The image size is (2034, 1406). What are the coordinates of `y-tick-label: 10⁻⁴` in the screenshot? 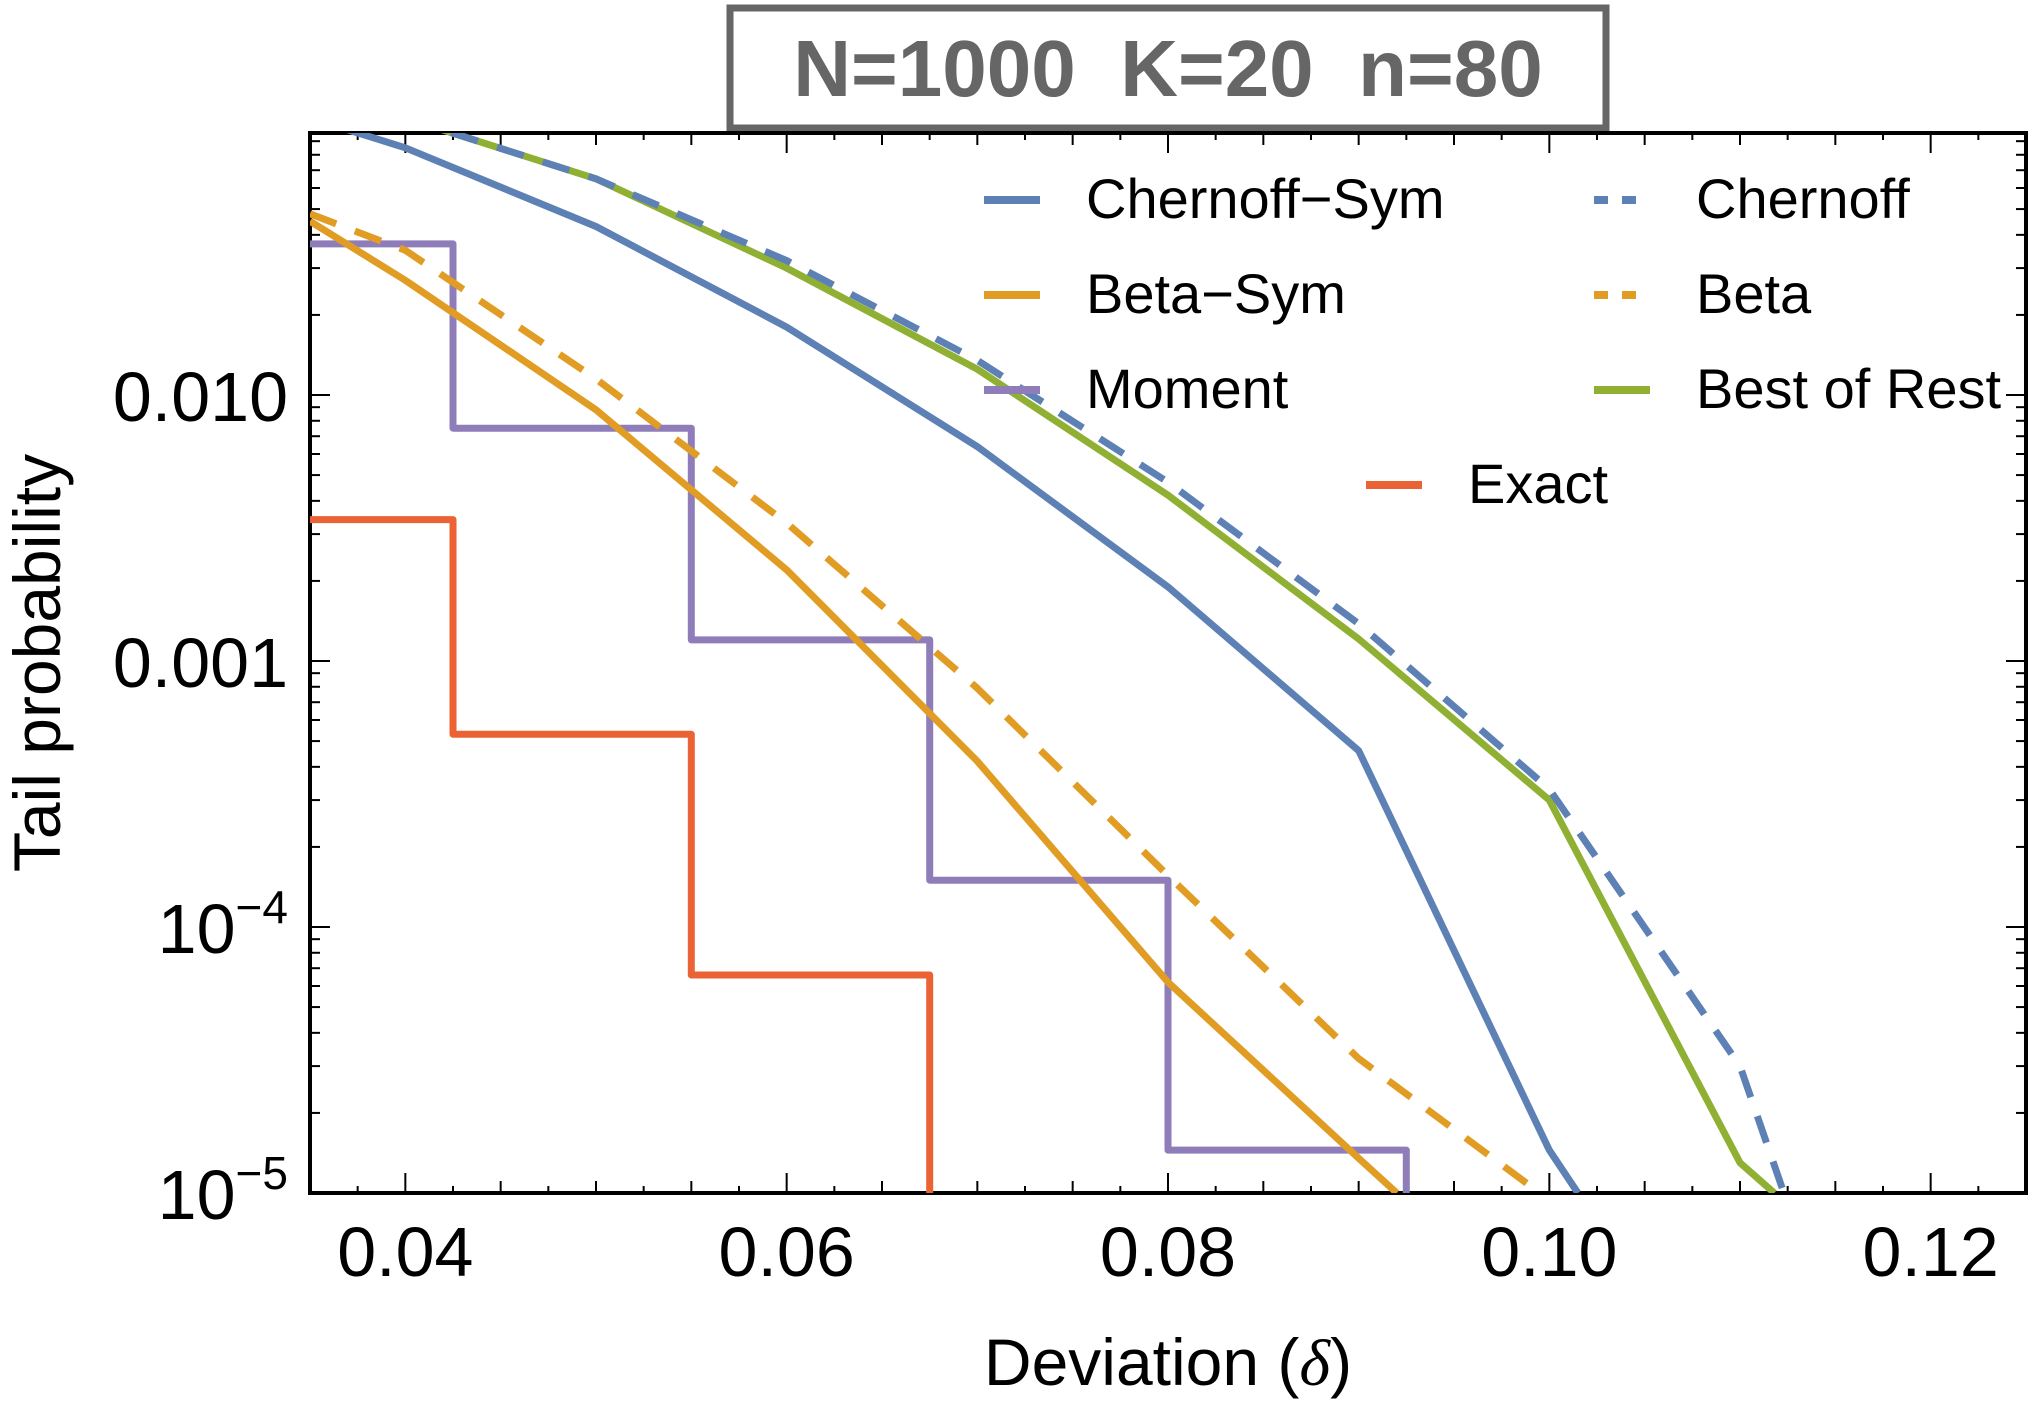 It's located at (223, 924).